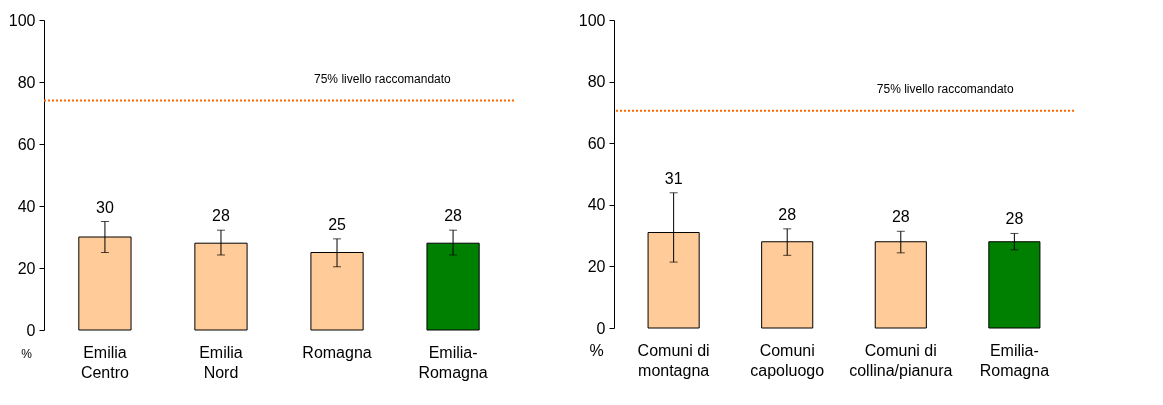 The width and height of the screenshot is (1163, 405). What do you see at coordinates (105, 207) in the screenshot?
I see `data-label: 30` at bounding box center [105, 207].